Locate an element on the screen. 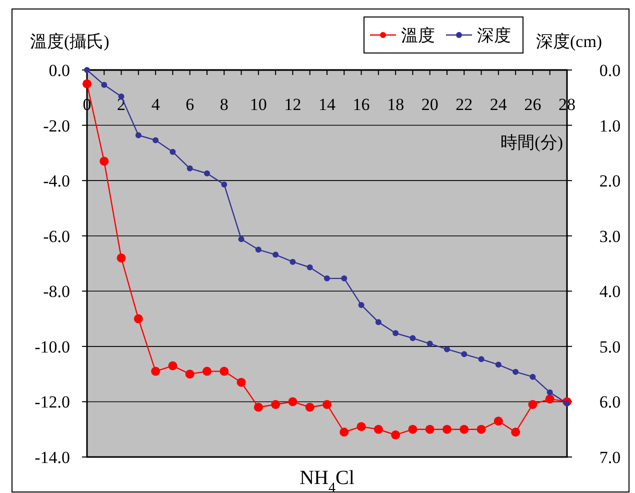 This screenshot has width=635, height=493. x-tick-label: 14 is located at coordinates (327, 104).